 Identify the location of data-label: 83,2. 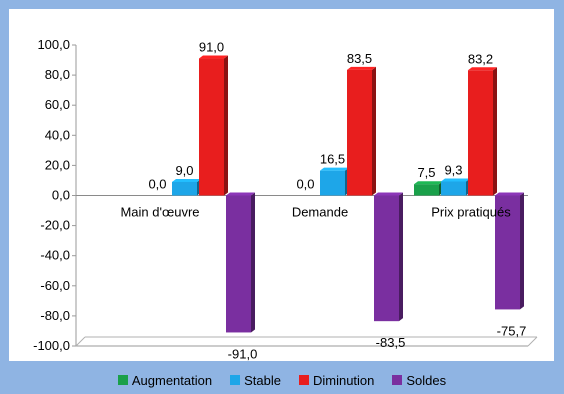
(480, 58).